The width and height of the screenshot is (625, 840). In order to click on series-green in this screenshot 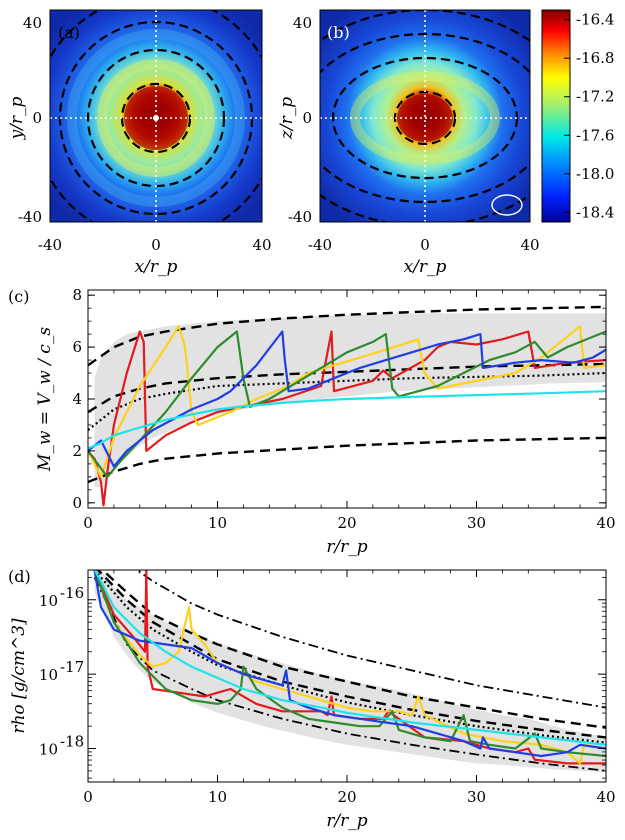, I will do `click(347, 404)`.